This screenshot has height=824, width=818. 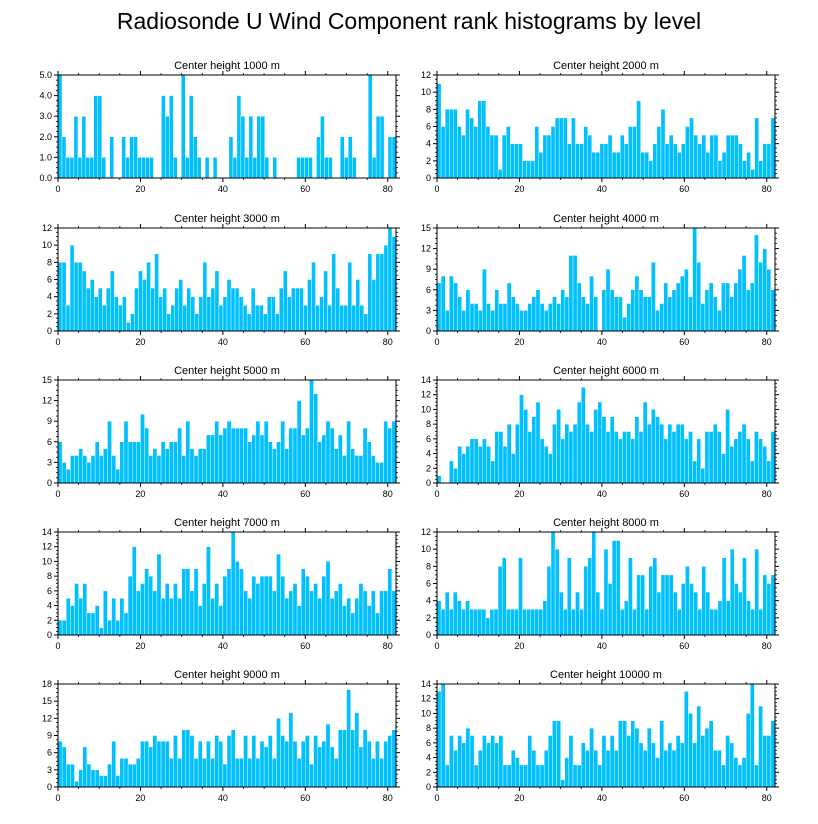 What do you see at coordinates (227, 66) in the screenshot?
I see `panel-title: Center height 1000 m` at bounding box center [227, 66].